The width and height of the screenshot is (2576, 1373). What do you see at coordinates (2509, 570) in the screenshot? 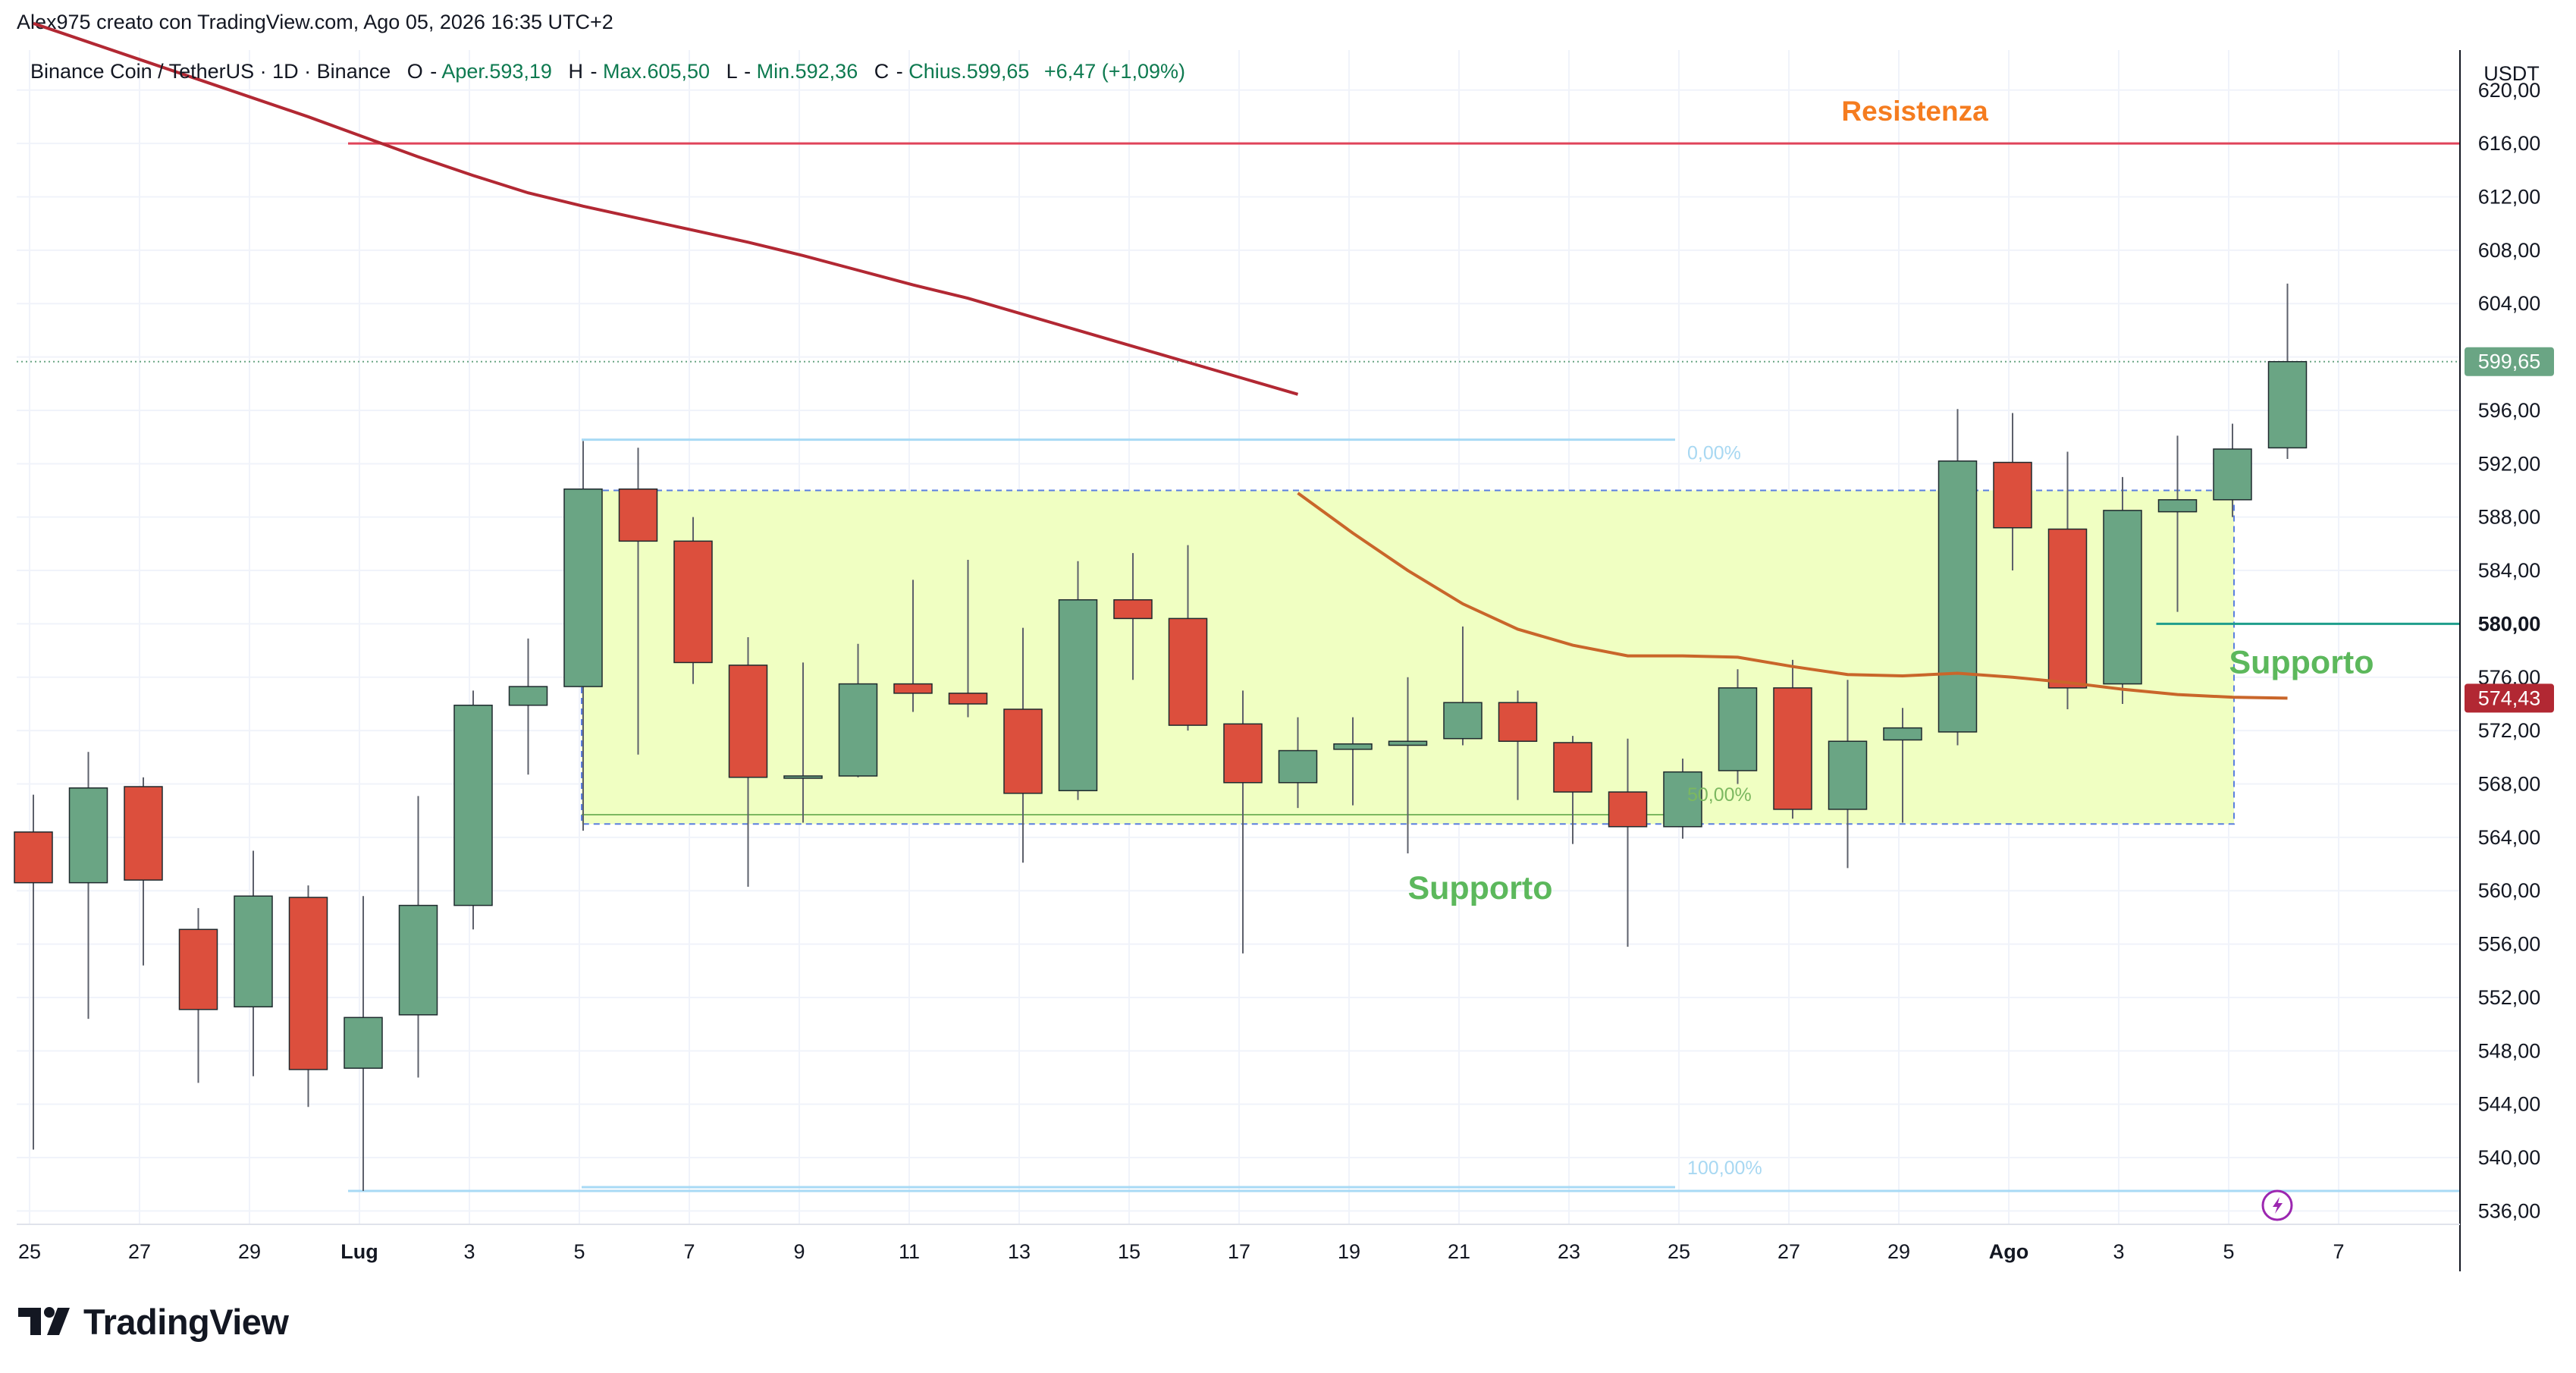
I see `price-tick-label: 584,00` at bounding box center [2509, 570].